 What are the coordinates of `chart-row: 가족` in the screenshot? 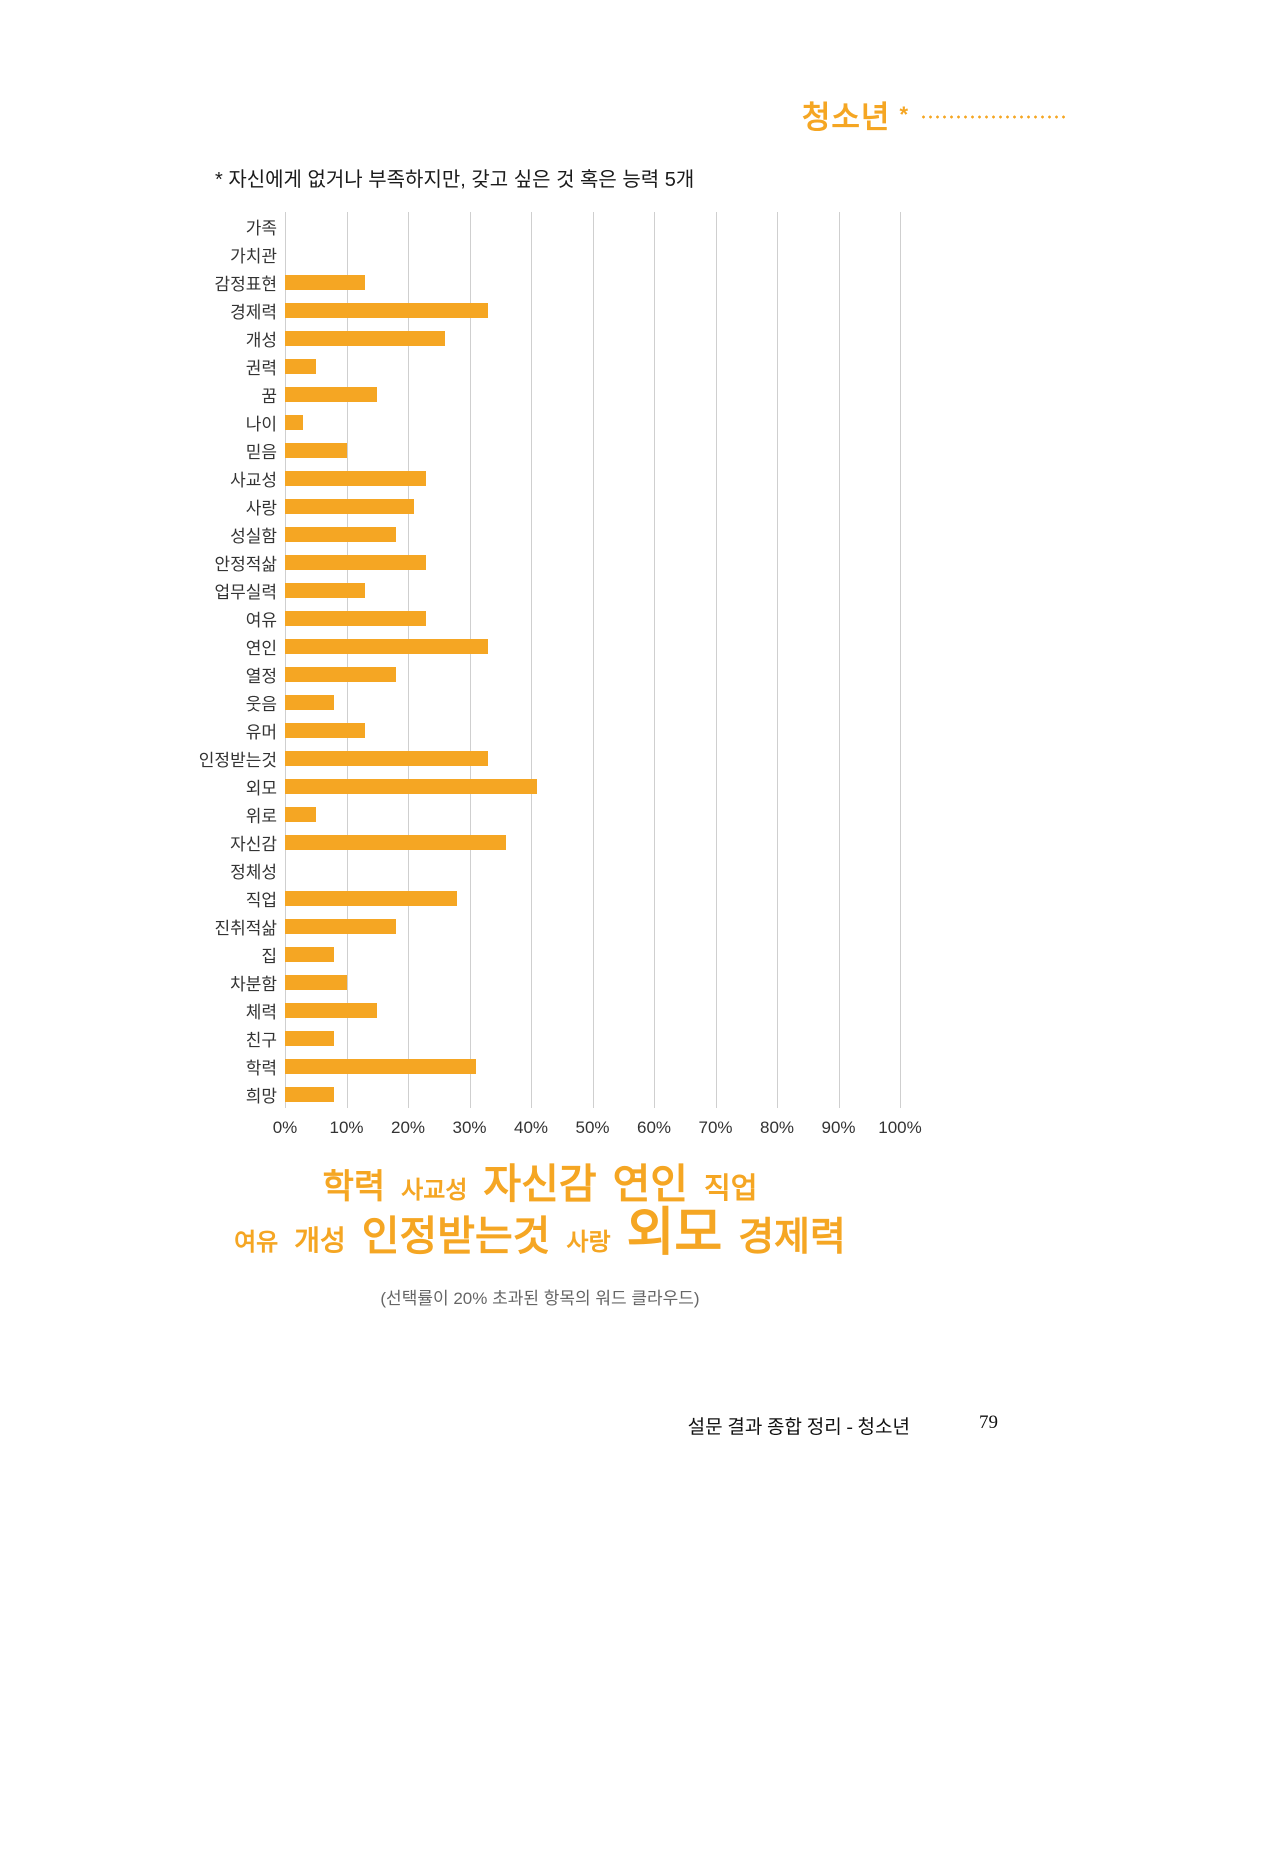 It's located at (540, 226).